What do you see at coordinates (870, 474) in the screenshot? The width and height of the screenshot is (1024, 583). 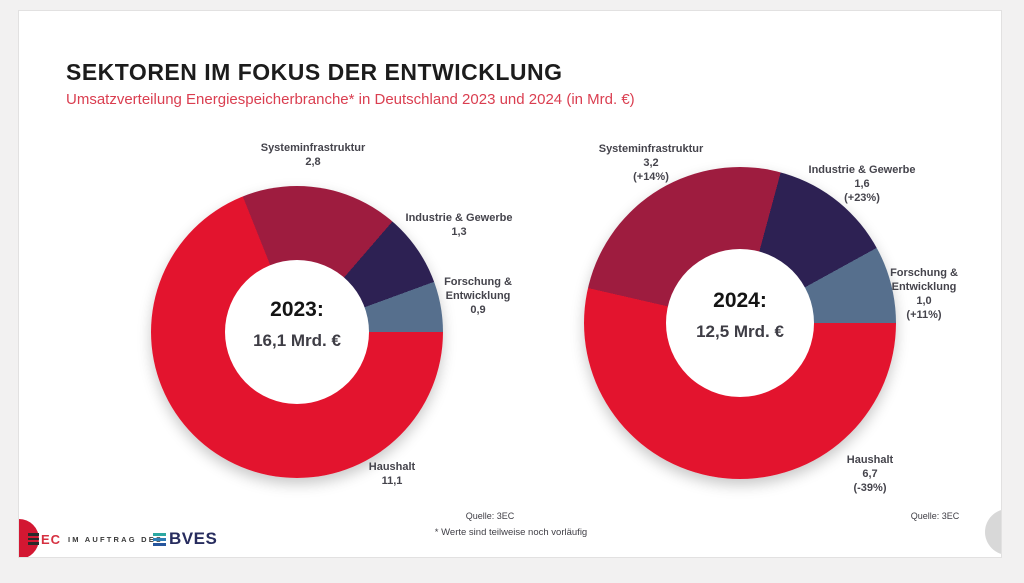 I see `label-2024-haushalt: Haushalt 6,7 (-39%)` at bounding box center [870, 474].